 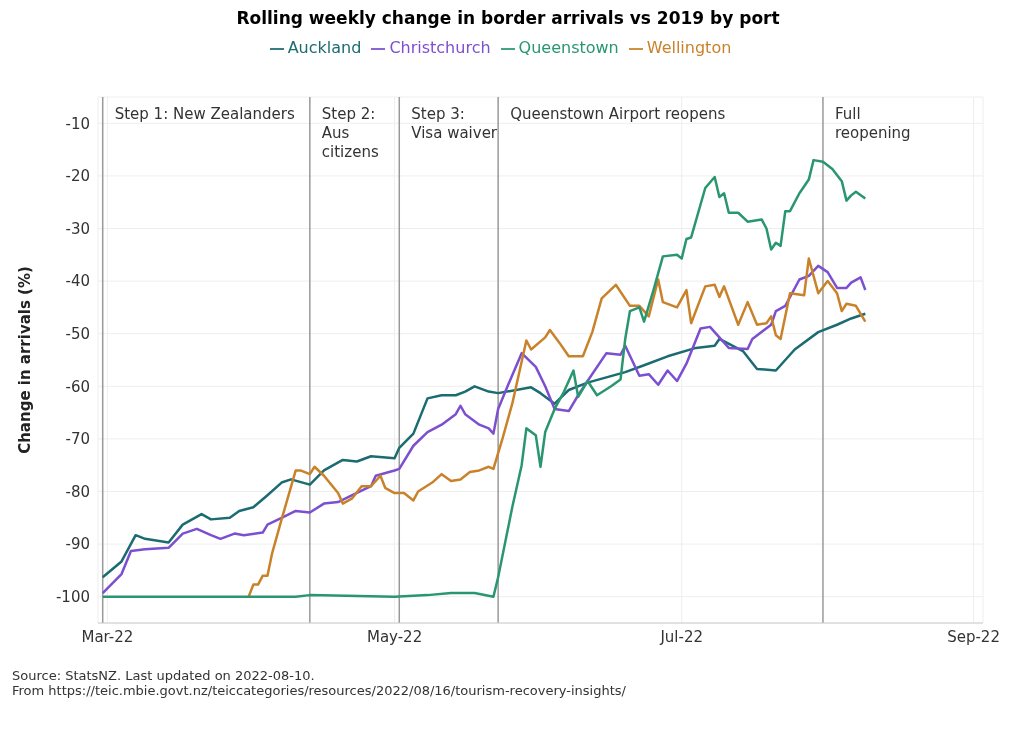 What do you see at coordinates (681, 636) in the screenshot?
I see `x-tick-label: Jul-22` at bounding box center [681, 636].